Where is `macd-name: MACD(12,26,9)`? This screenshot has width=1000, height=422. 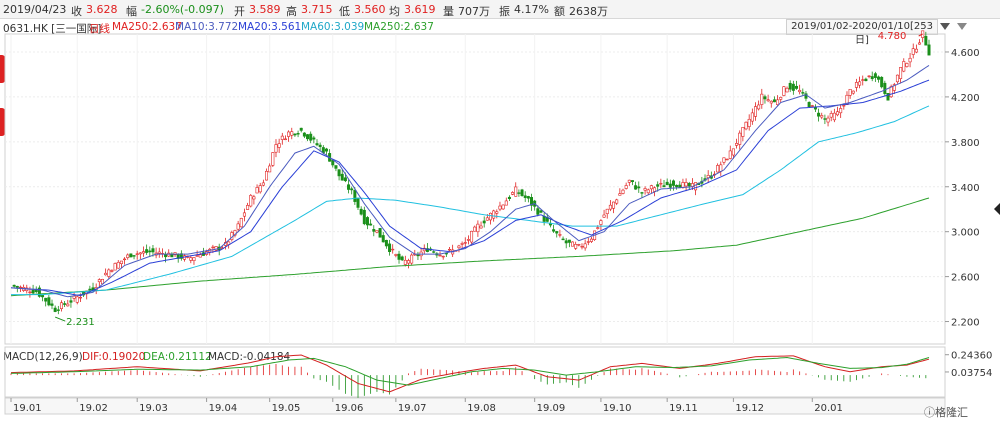 macd-name: MACD(12,26,9) is located at coordinates (43, 357).